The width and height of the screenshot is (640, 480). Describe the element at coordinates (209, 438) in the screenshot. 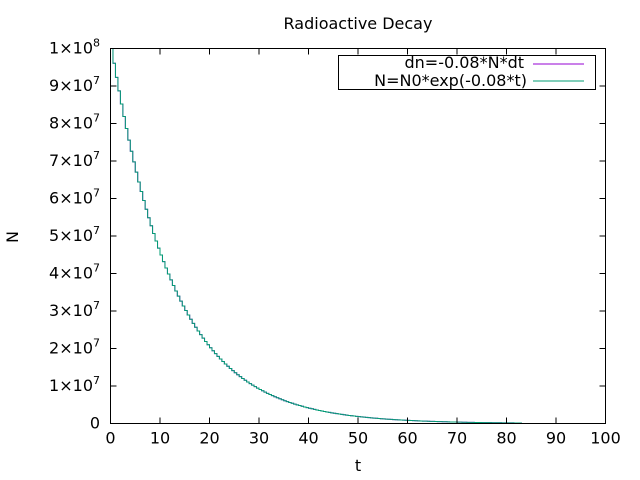

I see `x-tick-label: 20` at that location.